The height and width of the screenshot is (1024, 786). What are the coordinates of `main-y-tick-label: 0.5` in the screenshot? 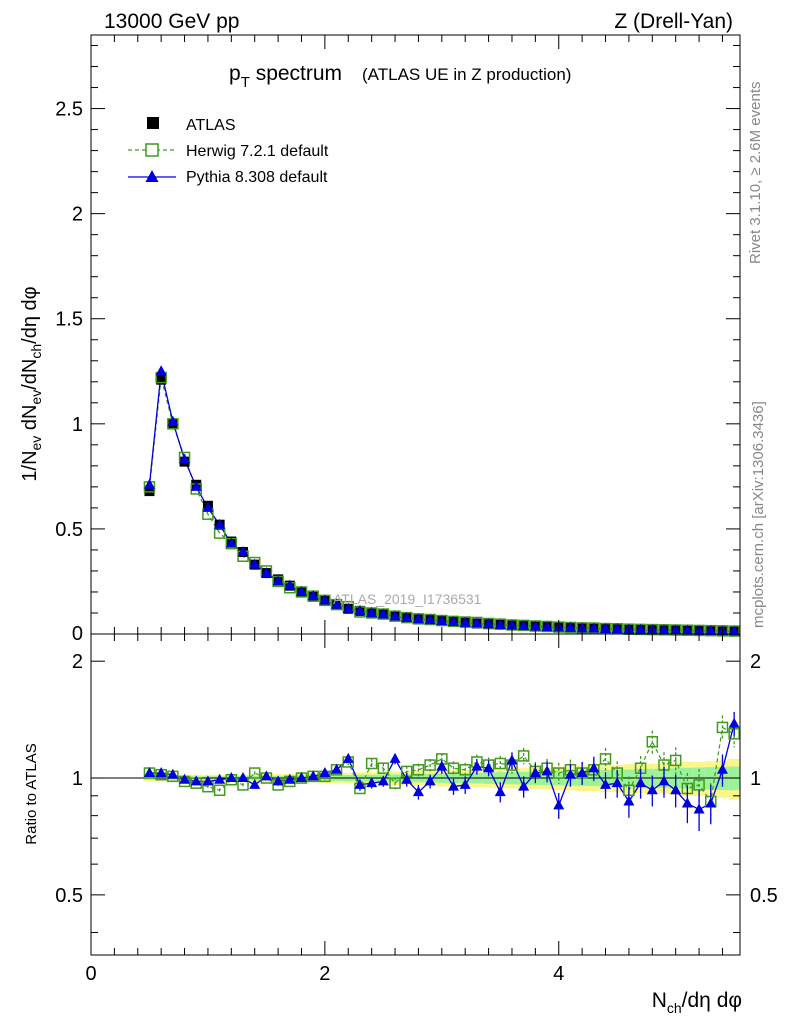 It's located at (69, 530).